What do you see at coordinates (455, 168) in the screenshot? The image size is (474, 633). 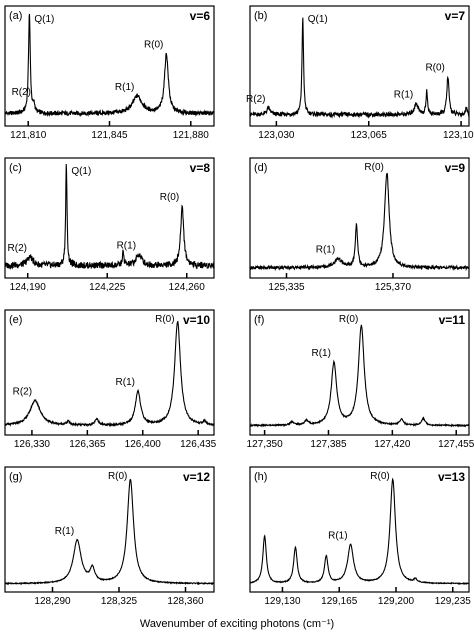 I see `vibrational-level-label: v=9` at bounding box center [455, 168].